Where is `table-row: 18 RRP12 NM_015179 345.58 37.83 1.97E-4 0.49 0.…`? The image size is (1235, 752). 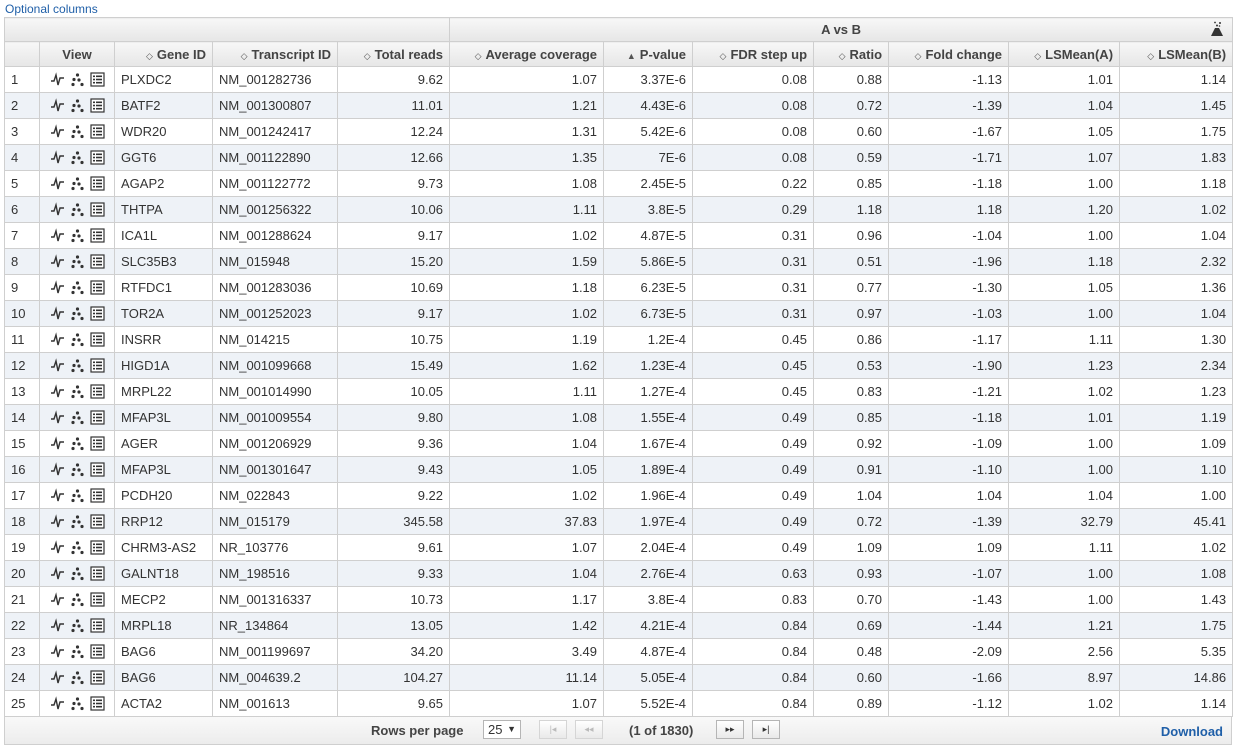 table-row: 18 RRP12 NM_015179 345.58 37.83 1.97E-4 0.49 0.… is located at coordinates (619, 521).